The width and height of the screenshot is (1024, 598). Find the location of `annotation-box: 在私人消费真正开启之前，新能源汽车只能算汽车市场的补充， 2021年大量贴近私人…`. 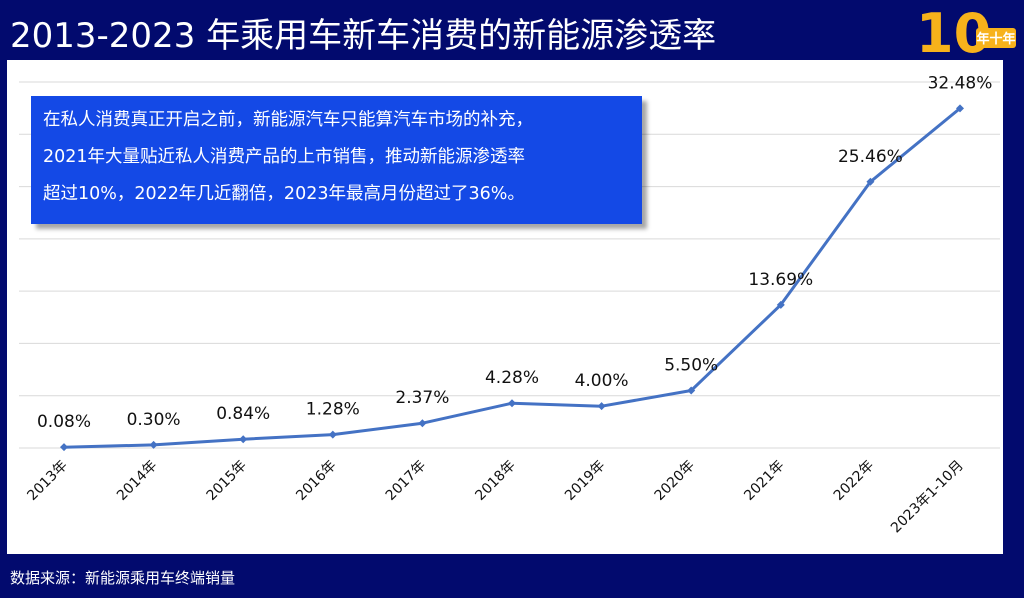

annotation-box: 在私人消费真正开启之前，新能源汽车只能算汽车市场的补充， 2021年大量贴近私人… is located at coordinates (336, 160).